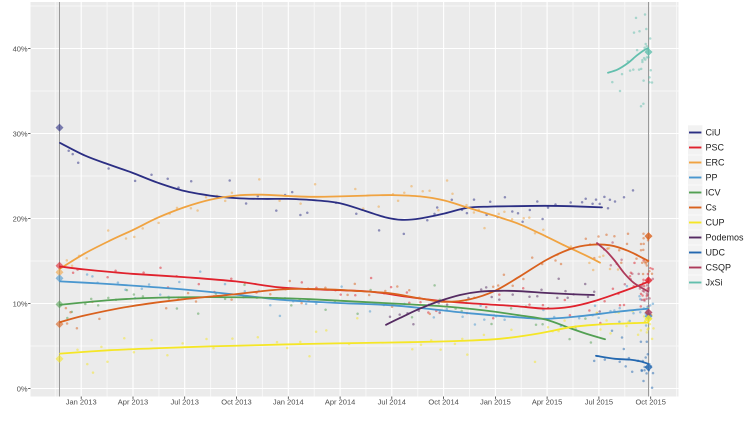  What do you see at coordinates (712, 178) in the screenshot?
I see `svg-text: PP` at bounding box center [712, 178].